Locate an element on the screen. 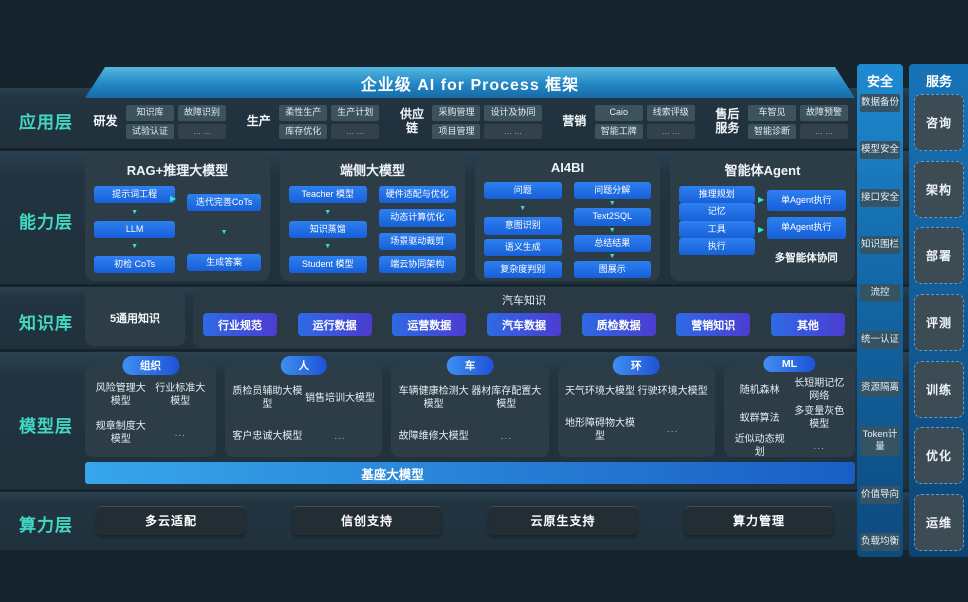 This screenshot has width=968, height=602. framework-title: 企业级 AI for Process 框架 is located at coordinates (470, 85).